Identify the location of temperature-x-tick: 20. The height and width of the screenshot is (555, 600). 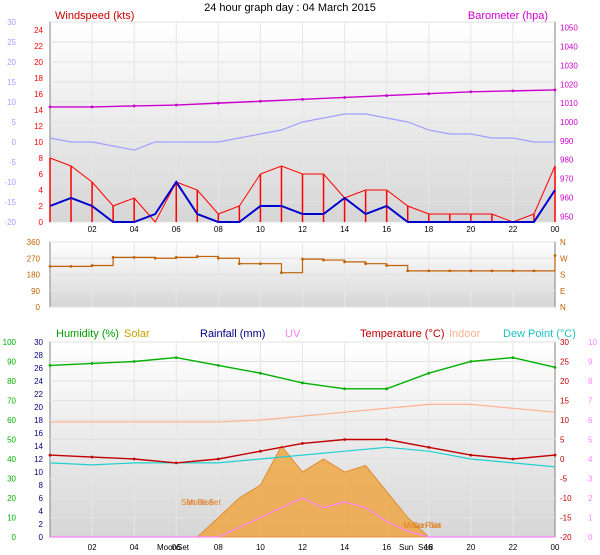
(470, 547).